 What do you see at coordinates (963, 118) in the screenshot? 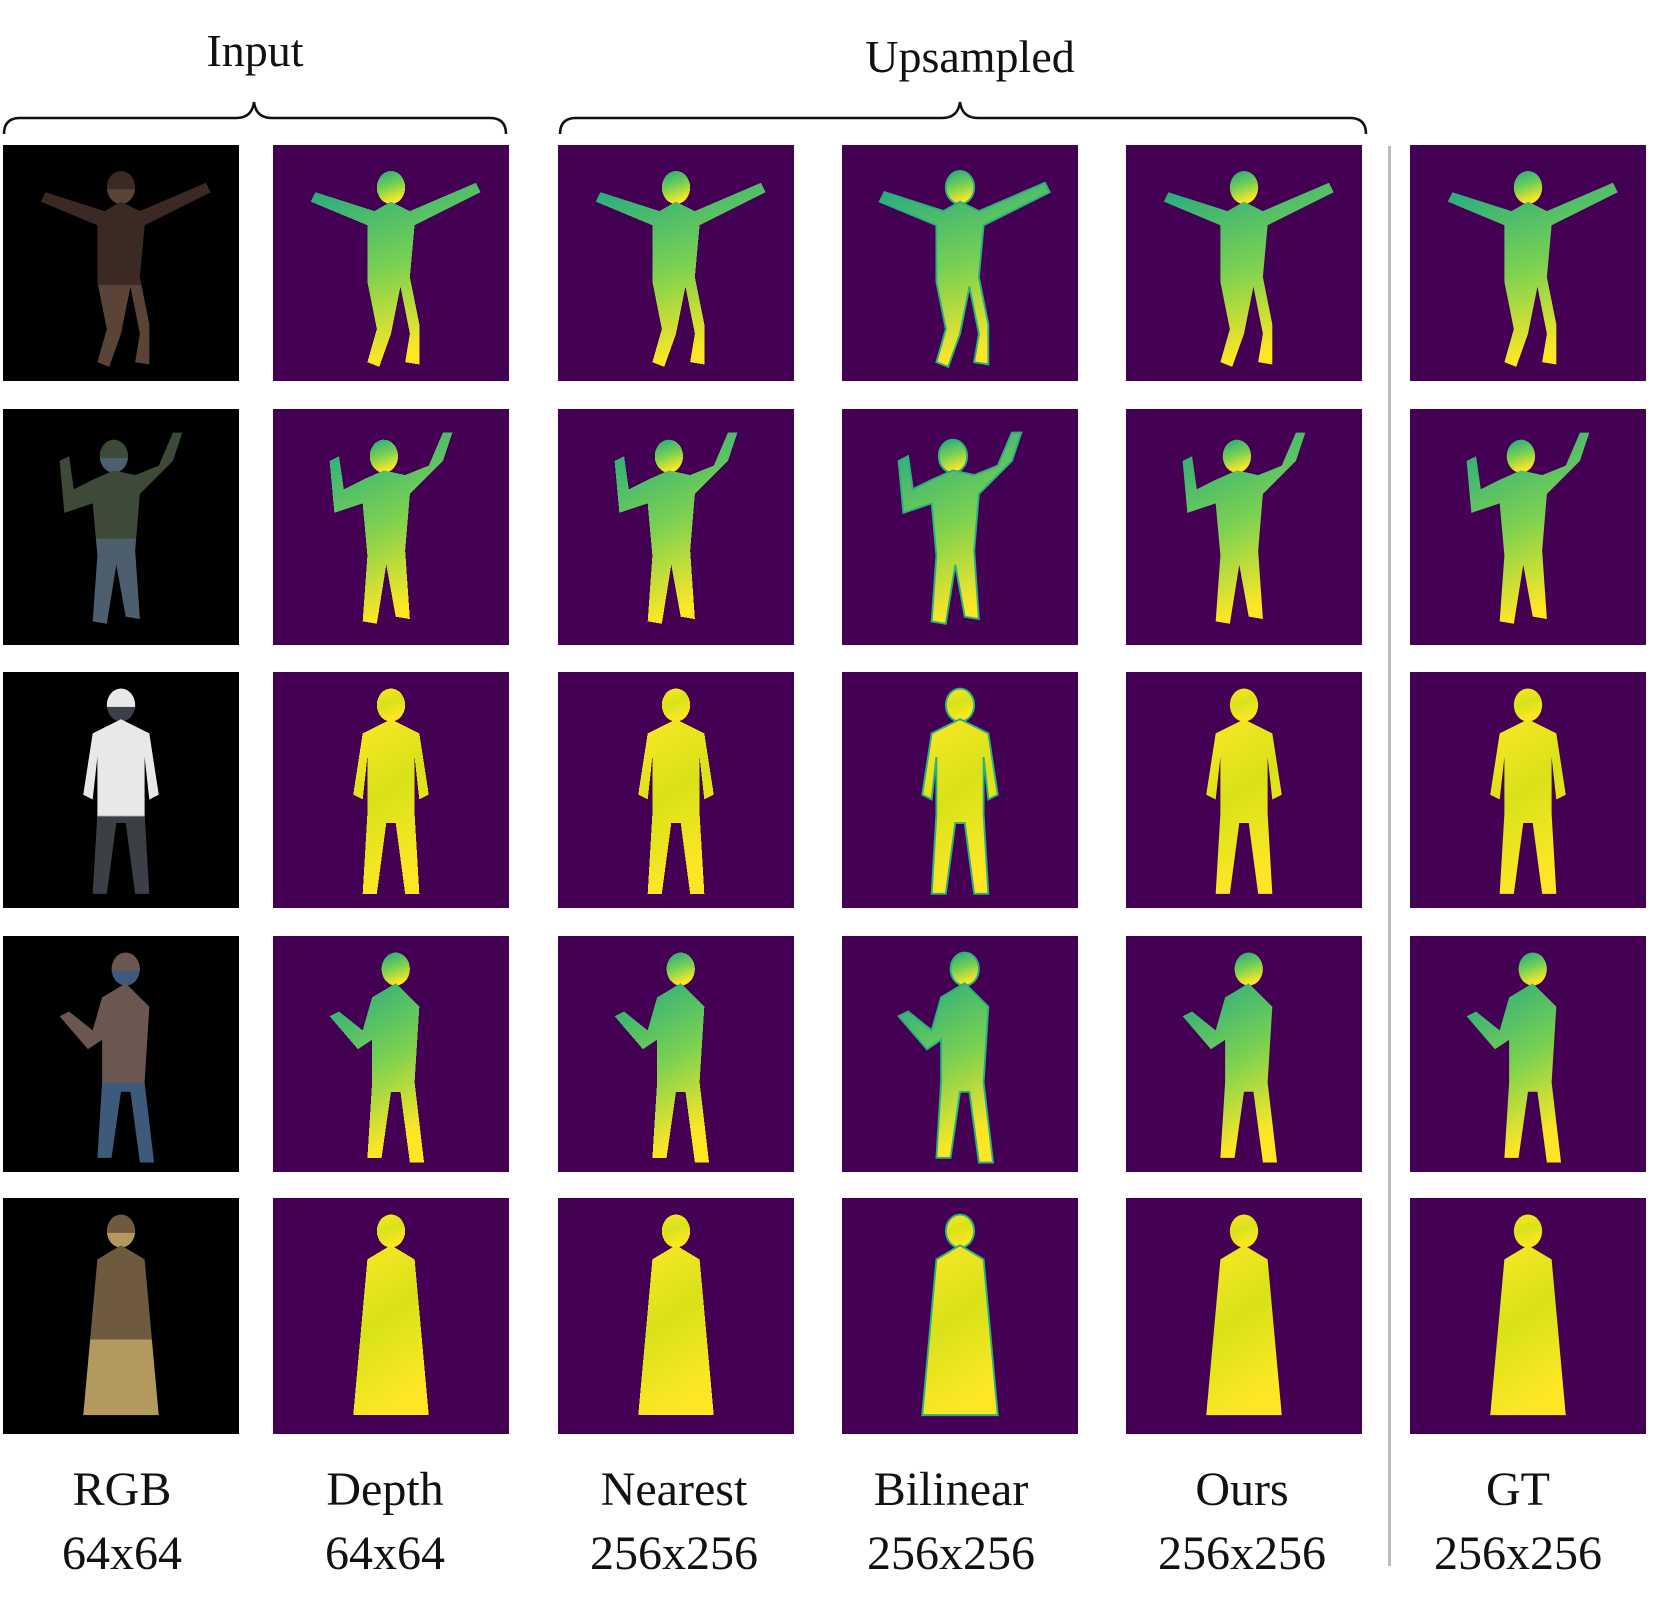
I see `brace-upsampled` at bounding box center [963, 118].